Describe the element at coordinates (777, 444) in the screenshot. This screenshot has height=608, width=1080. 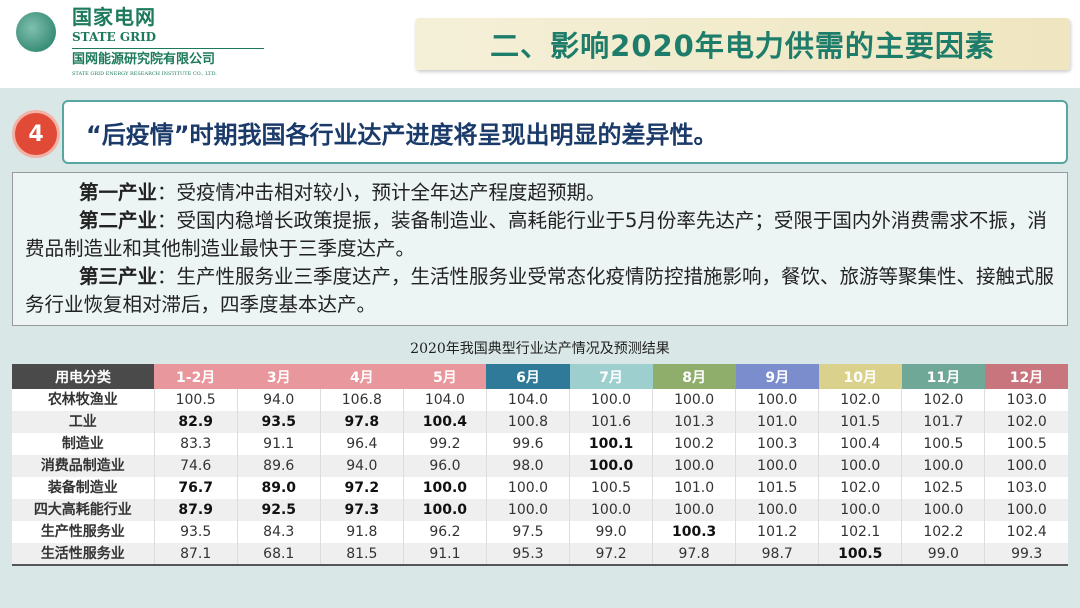
I see `table-cell: 100.3` at that location.